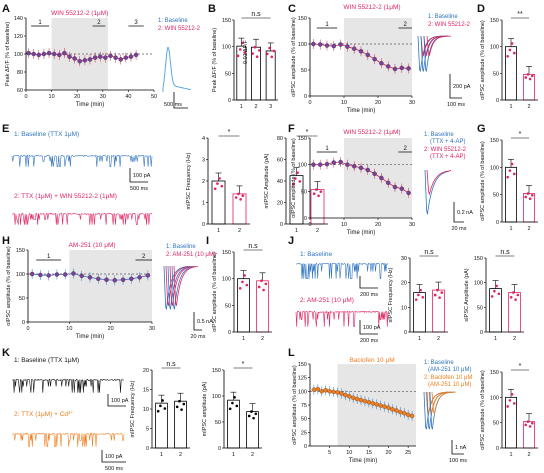 This screenshot has height=473, width=544. What do you see at coordinates (110, 286) in the screenshot?
I see `drug-application-shading` at bounding box center [110, 286].